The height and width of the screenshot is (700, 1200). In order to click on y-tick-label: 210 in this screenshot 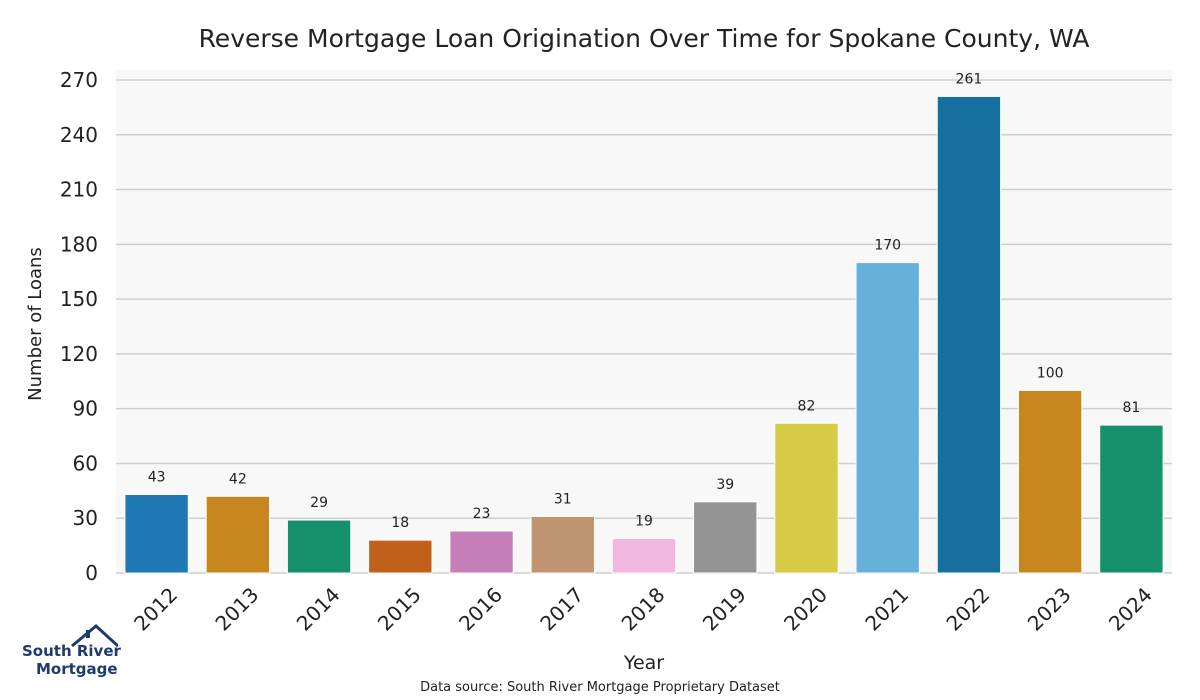, I will do `click(79, 190)`.